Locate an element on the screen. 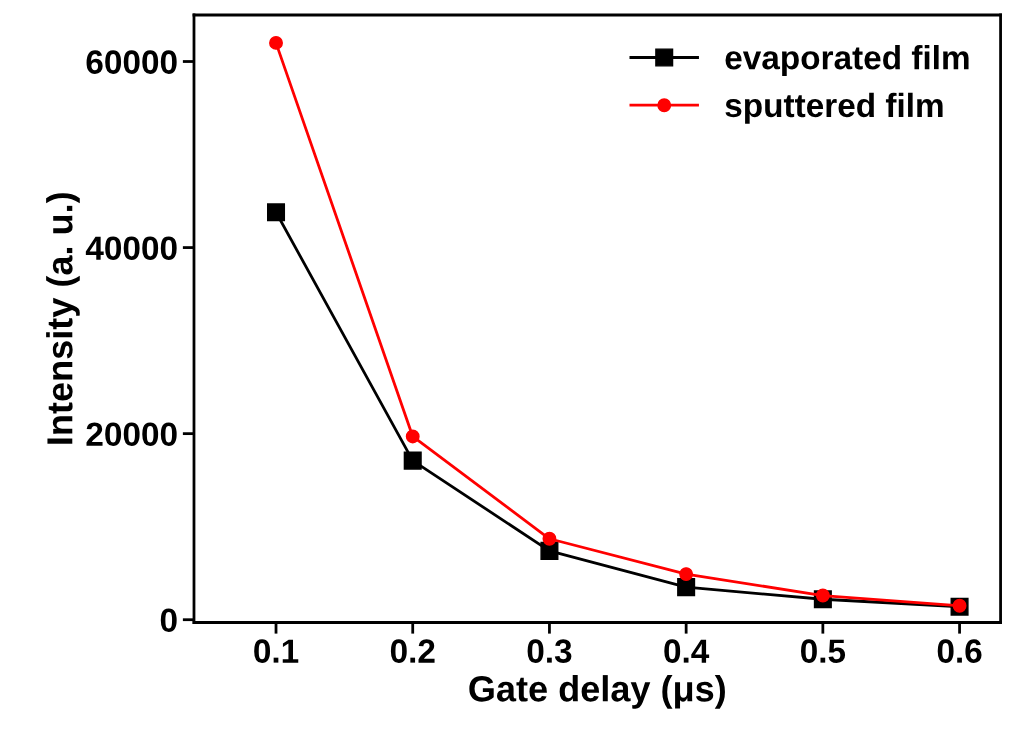 The image size is (1021, 750). x-tick-label: 0.4 is located at coordinates (687, 651).